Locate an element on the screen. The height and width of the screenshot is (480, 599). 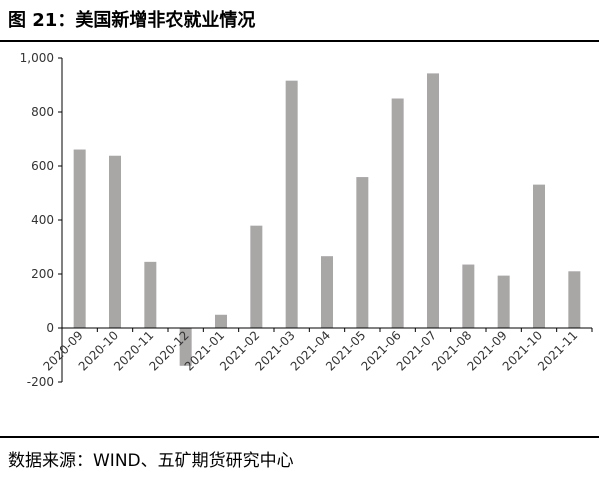
y-tick-label: 600 is located at coordinates (42, 166).